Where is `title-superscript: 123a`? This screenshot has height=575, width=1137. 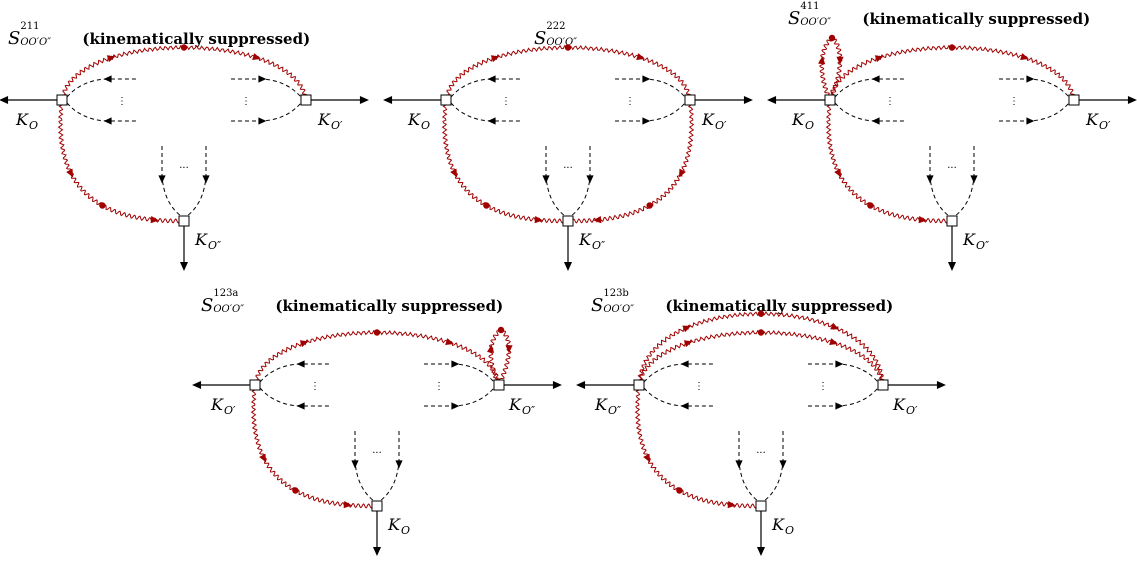
title-superscript: 123a is located at coordinates (226, 293).